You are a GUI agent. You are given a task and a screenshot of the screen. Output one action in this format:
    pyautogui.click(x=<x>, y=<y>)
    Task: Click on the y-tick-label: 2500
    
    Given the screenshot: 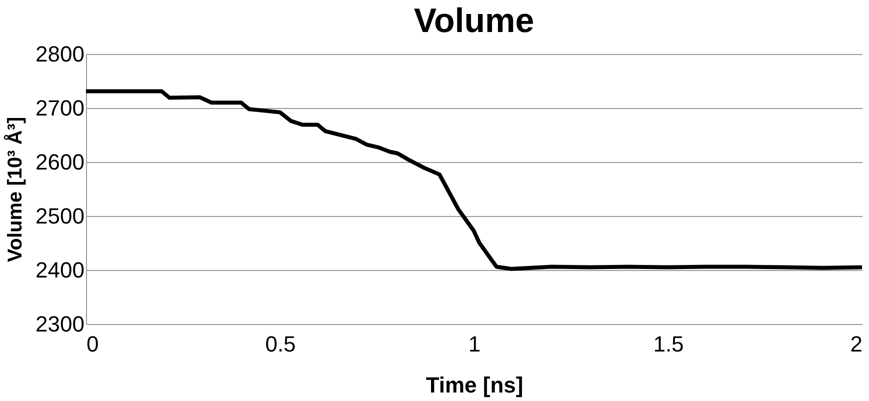 What is the action you would take?
    pyautogui.click(x=60, y=216)
    